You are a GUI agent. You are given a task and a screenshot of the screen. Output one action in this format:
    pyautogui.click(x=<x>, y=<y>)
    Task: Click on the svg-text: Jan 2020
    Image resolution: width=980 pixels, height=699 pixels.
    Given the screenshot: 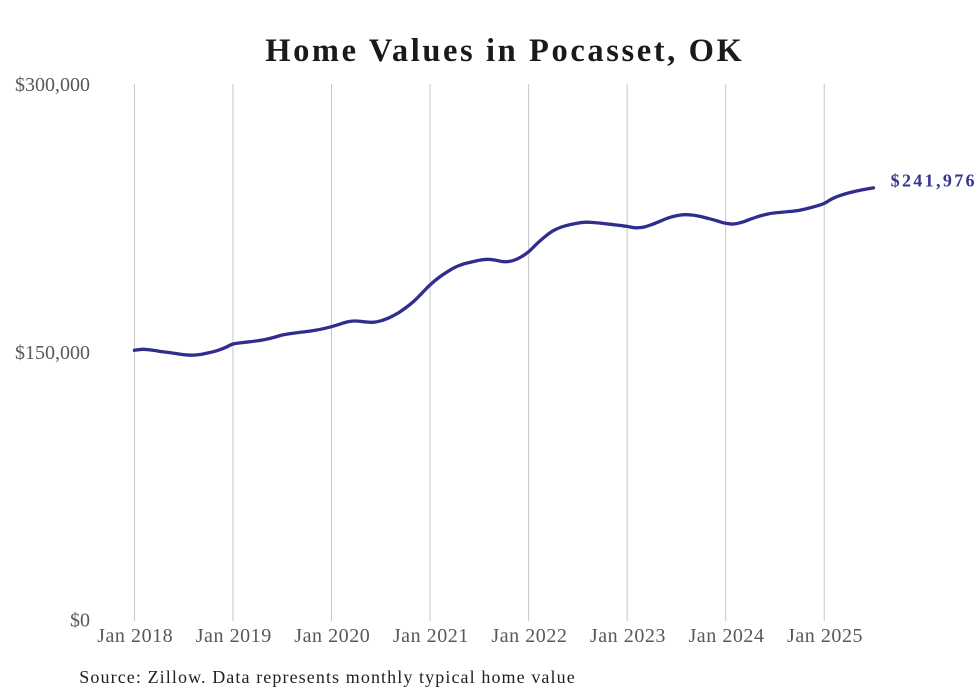 What is the action you would take?
    pyautogui.click(x=332, y=636)
    